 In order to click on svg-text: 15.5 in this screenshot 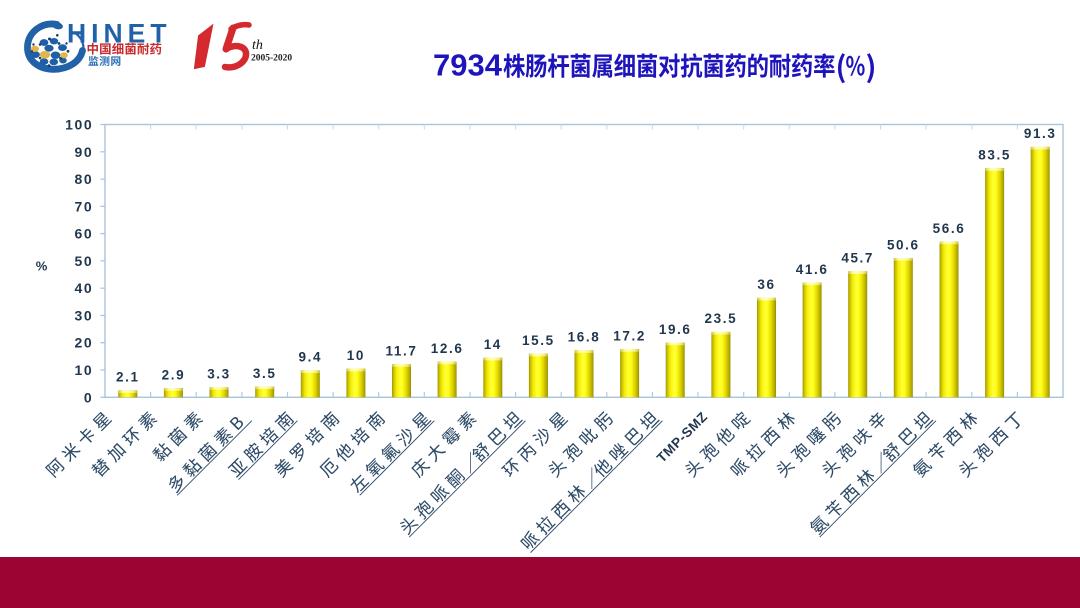, I will do `click(538, 340)`.